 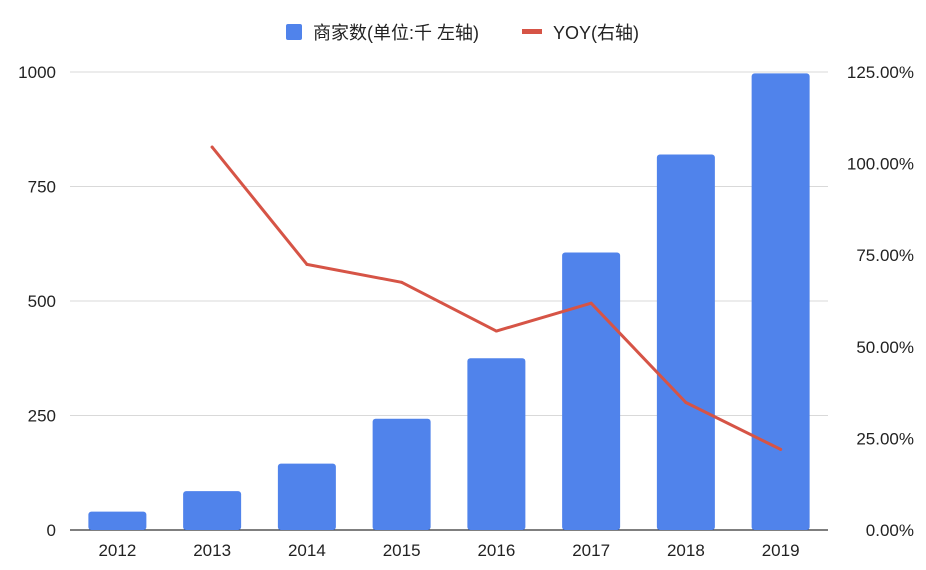 What do you see at coordinates (885, 255) in the screenshot?
I see `right-tick-label: 75.00%` at bounding box center [885, 255].